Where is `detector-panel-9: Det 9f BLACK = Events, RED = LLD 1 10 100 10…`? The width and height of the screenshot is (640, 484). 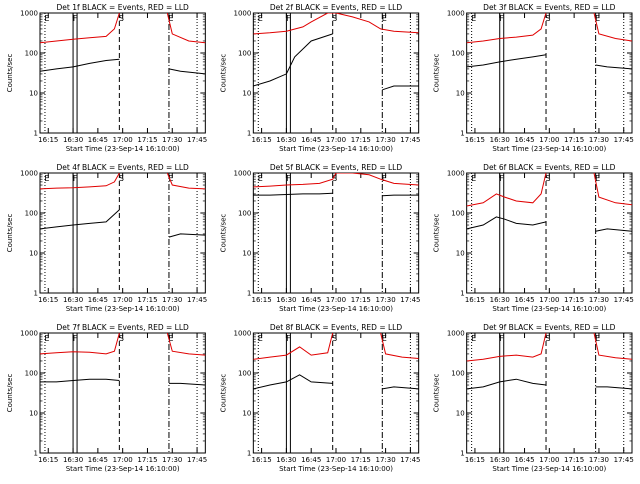
detector-panel-9: Det 9f BLACK = Events, RED = LLD 1 10 100 10… is located at coordinates (533, 398).